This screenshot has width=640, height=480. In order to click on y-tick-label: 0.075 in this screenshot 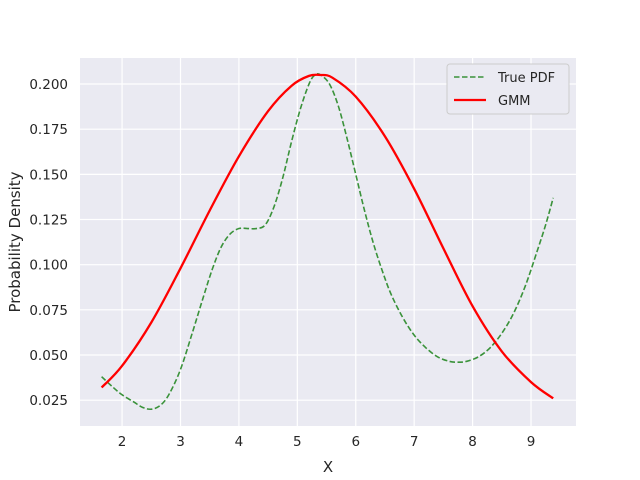, I will do `click(48, 311)`.